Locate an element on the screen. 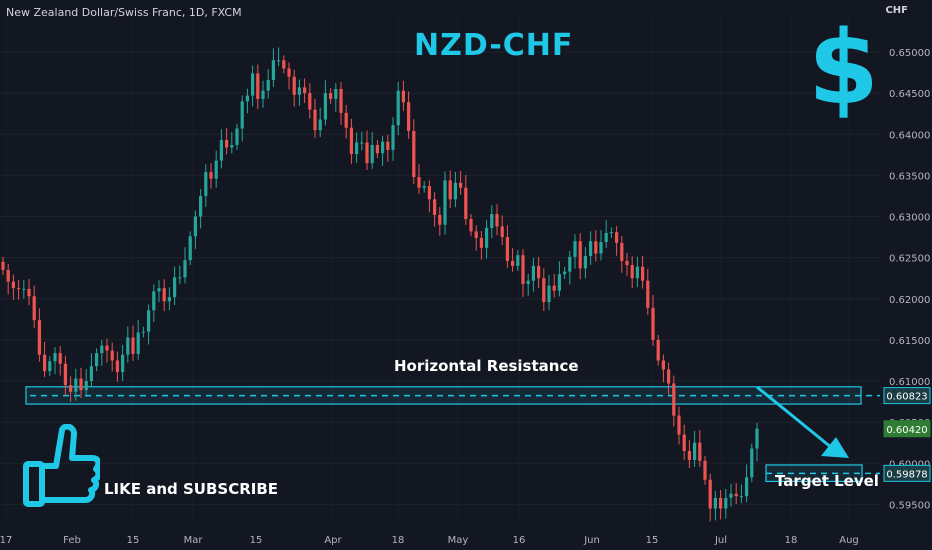 Image resolution: width=932 pixels, height=550 pixels. price-label-text: 0.60823 is located at coordinates (906, 397).